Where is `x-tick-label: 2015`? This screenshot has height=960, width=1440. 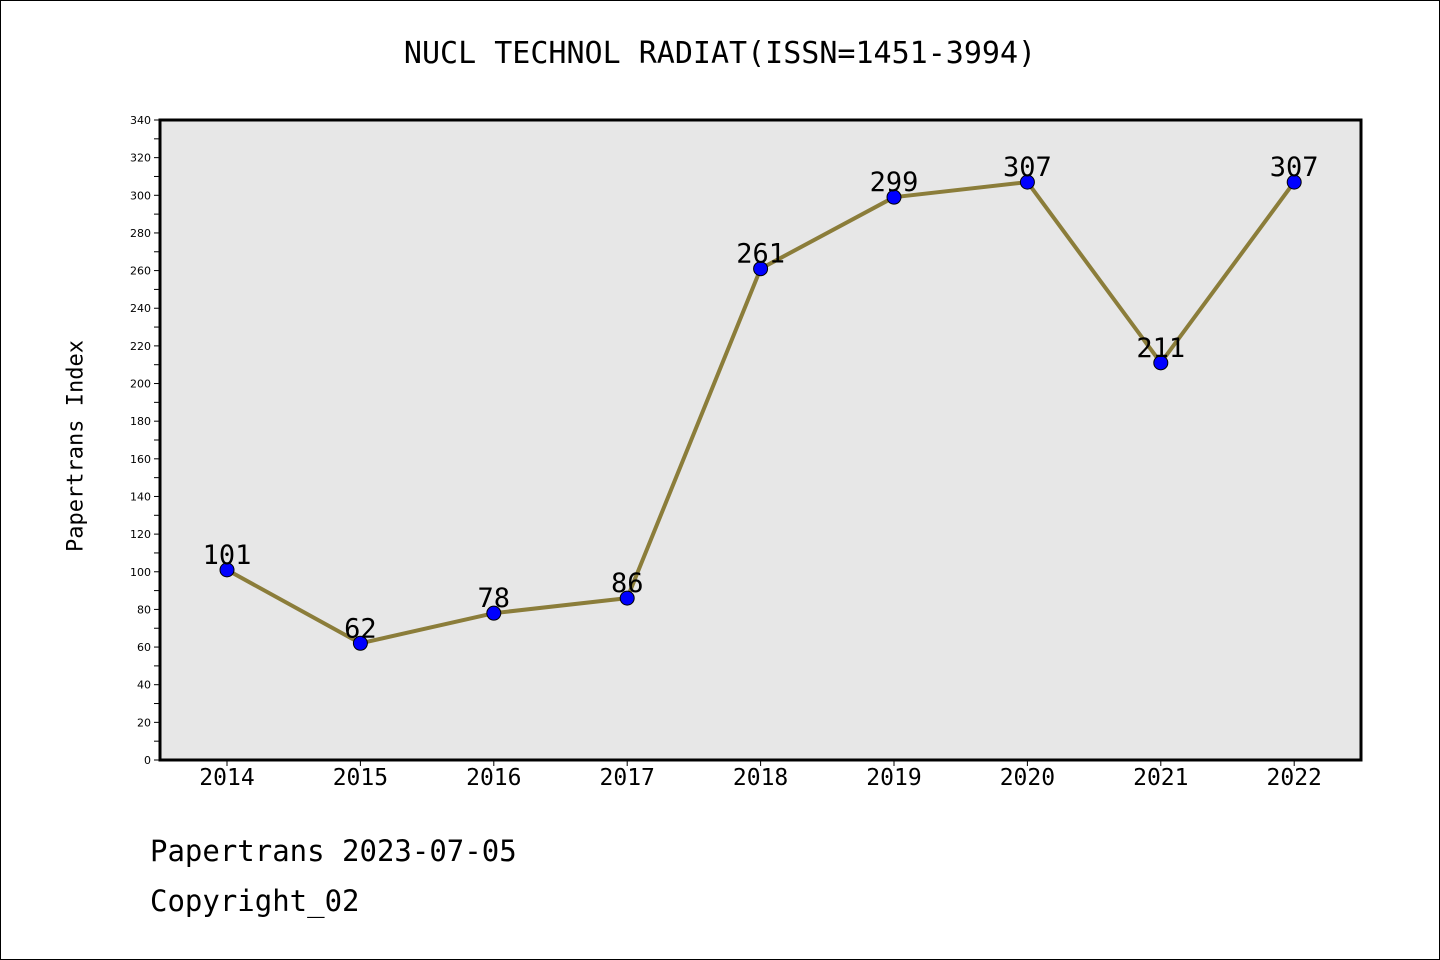
x-tick-label: 2015 is located at coordinates (360, 778).